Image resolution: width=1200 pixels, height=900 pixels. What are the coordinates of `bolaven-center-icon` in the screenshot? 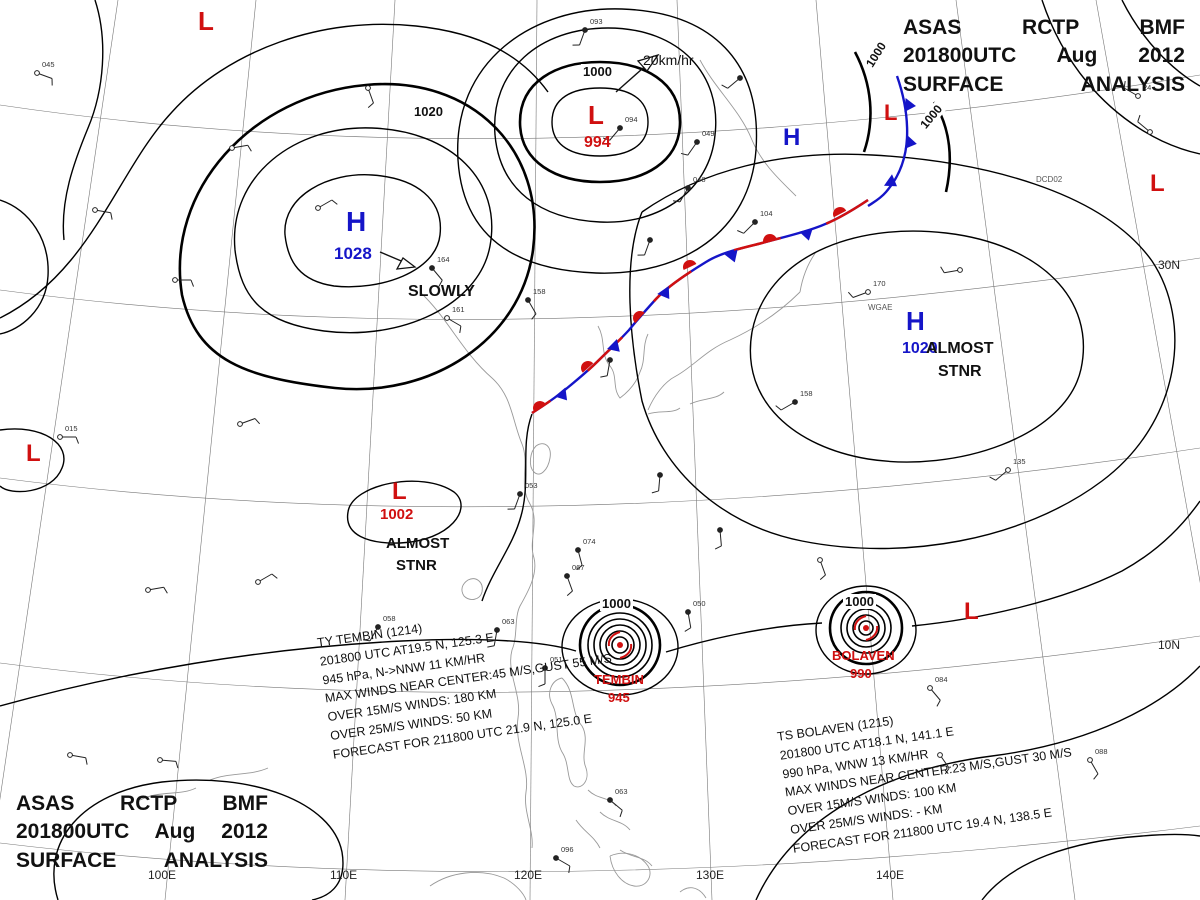 It's located at (866, 628).